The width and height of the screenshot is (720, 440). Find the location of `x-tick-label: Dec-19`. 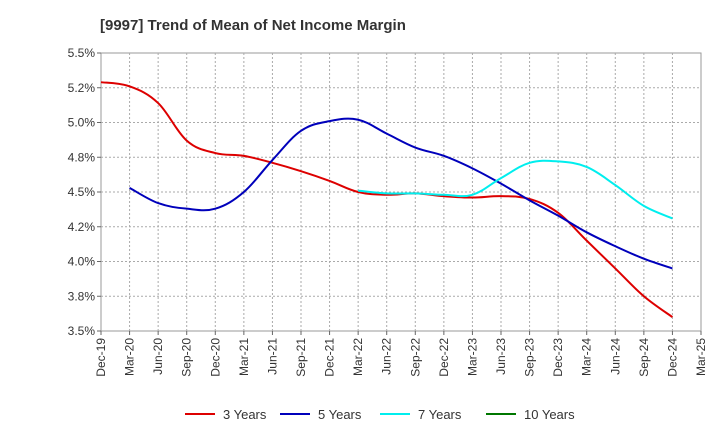

x-tick-label: Dec-19 is located at coordinates (101, 357).